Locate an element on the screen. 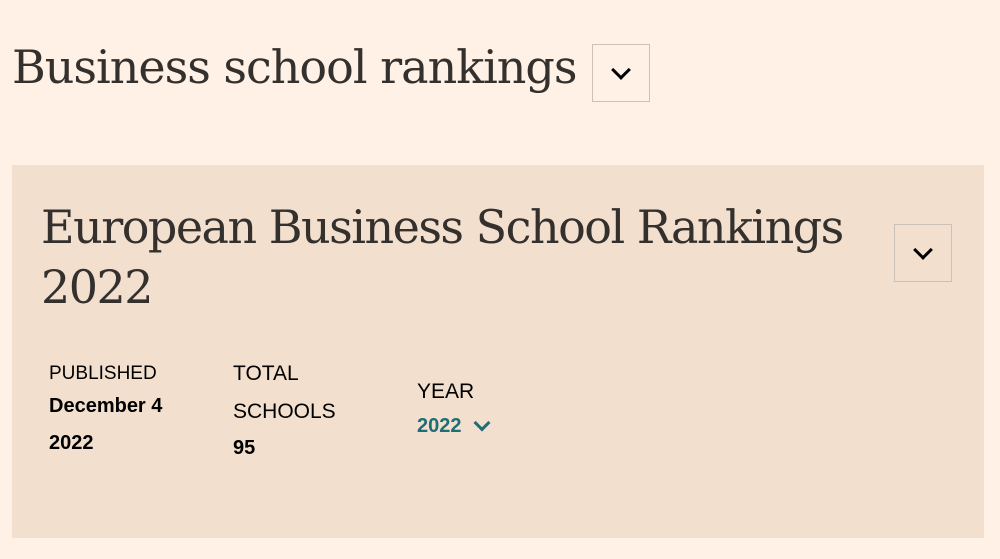 This screenshot has height=559, width=1000. published-info: PUBLISHED December 4 2022 is located at coordinates (124, 411).